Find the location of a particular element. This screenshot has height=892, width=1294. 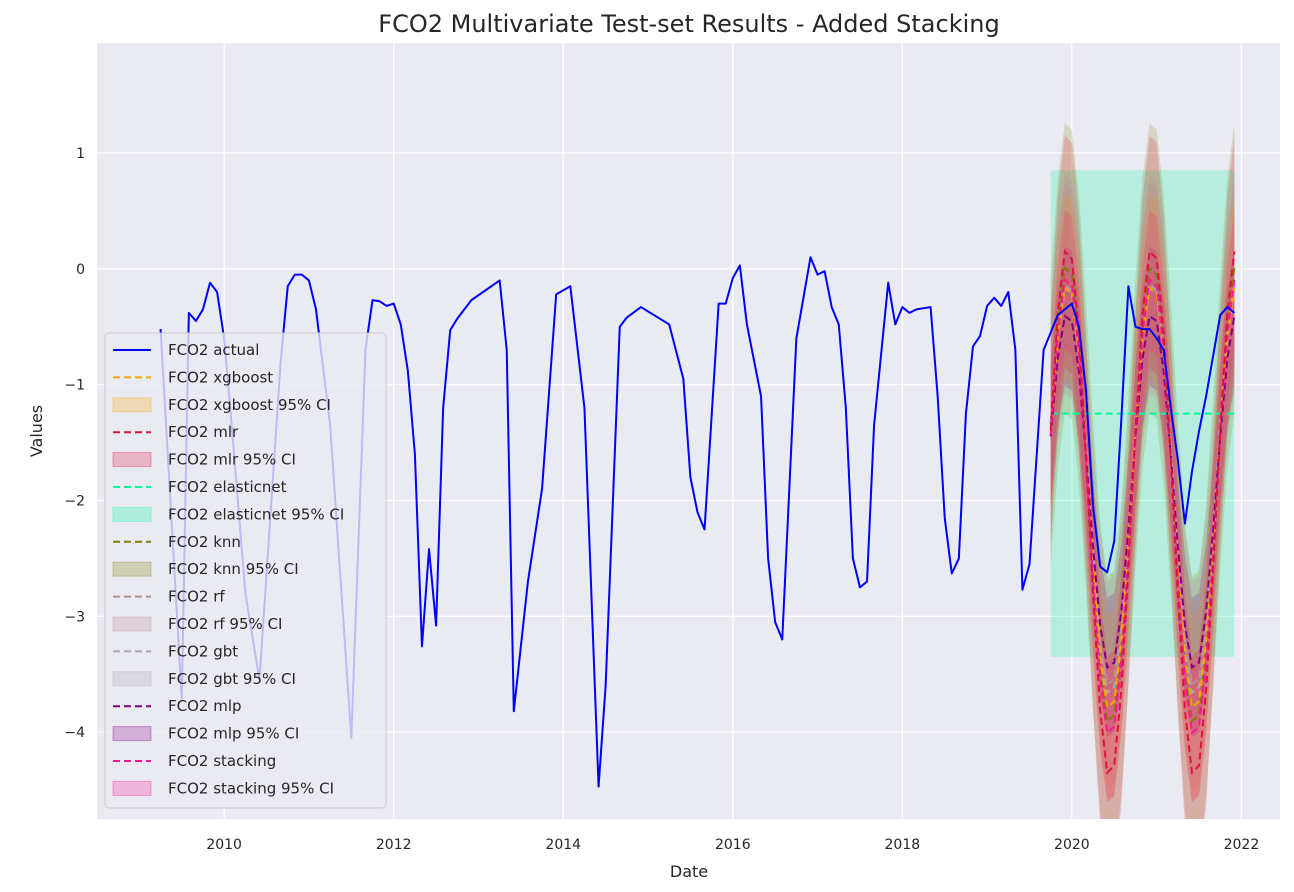

x-axis-ticks: 2010 2012 2014 2016 2018 2020 2022 is located at coordinates (732, 845).